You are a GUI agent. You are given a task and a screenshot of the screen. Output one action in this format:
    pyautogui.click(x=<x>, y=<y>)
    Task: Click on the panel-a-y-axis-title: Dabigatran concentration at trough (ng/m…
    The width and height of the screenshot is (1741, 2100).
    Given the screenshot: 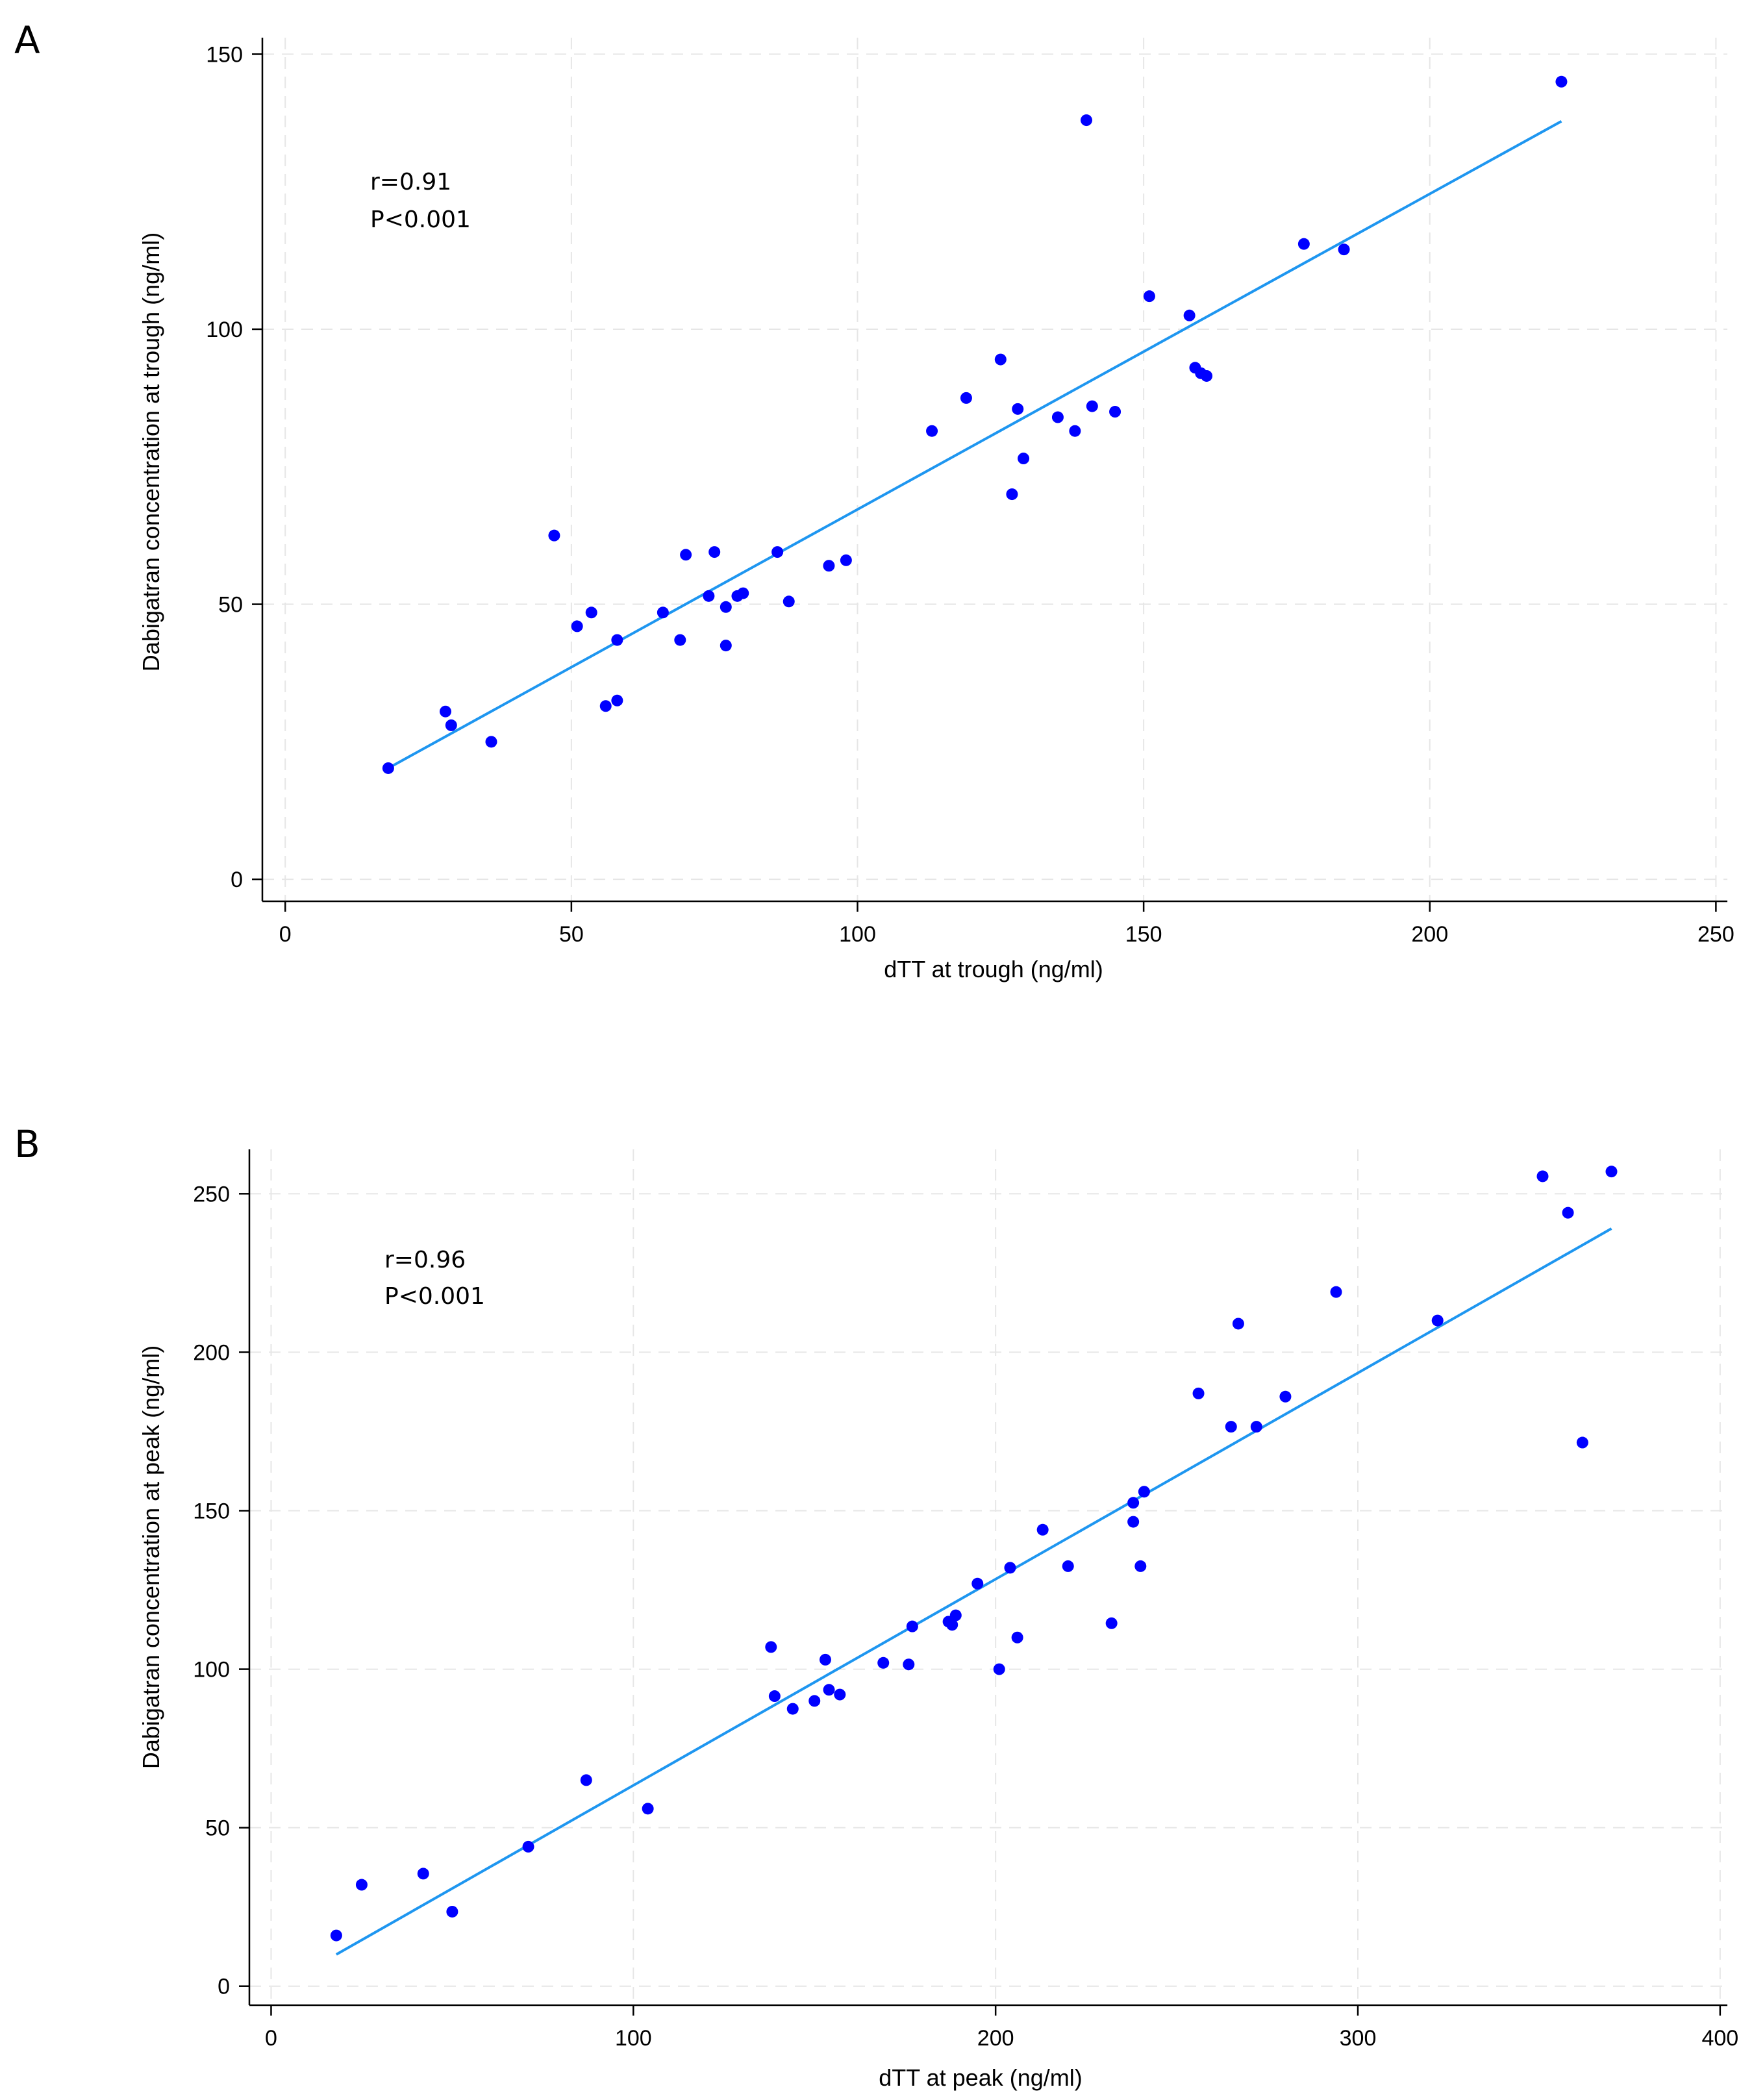 What is the action you would take?
    pyautogui.click(x=151, y=452)
    